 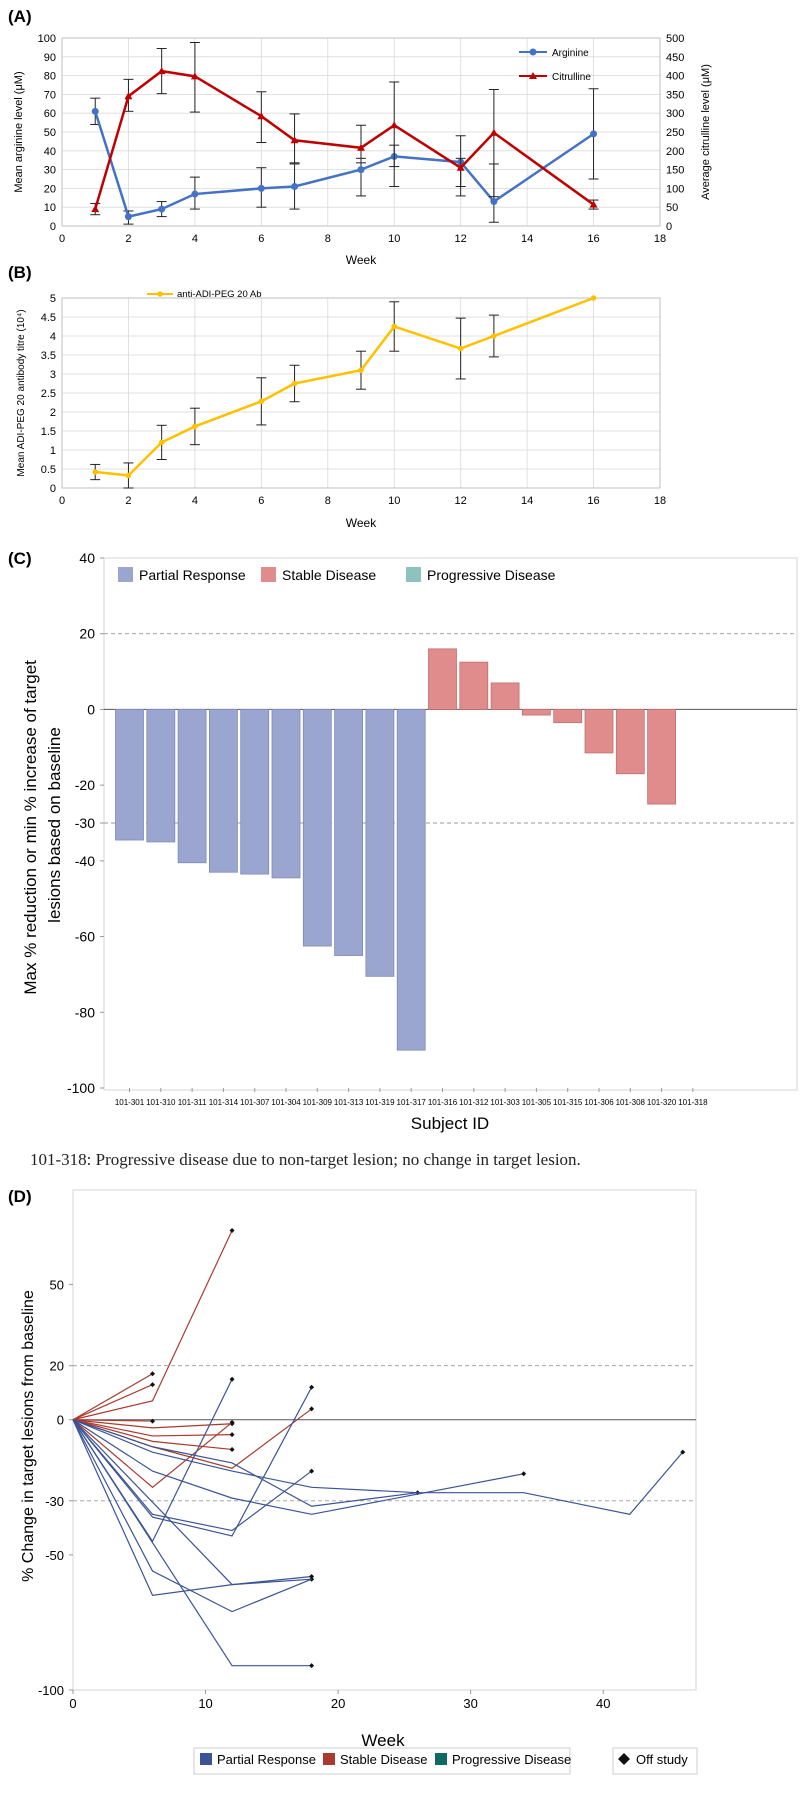 I want to click on panel-c-label: (C), so click(x=20, y=558).